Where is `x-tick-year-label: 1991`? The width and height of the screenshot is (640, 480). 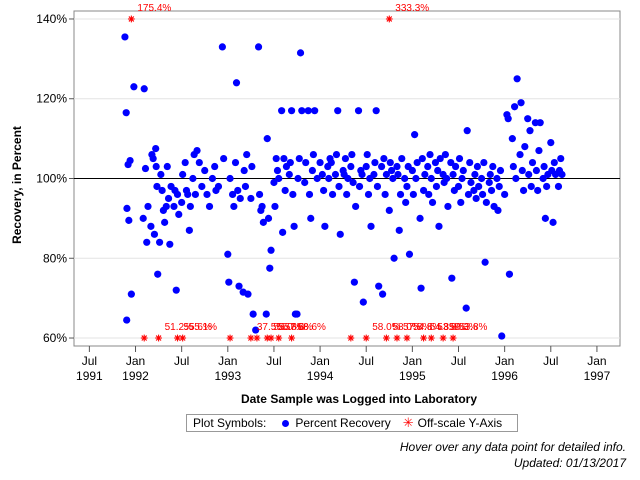
x-tick-year-label: 1991 is located at coordinates (89, 376).